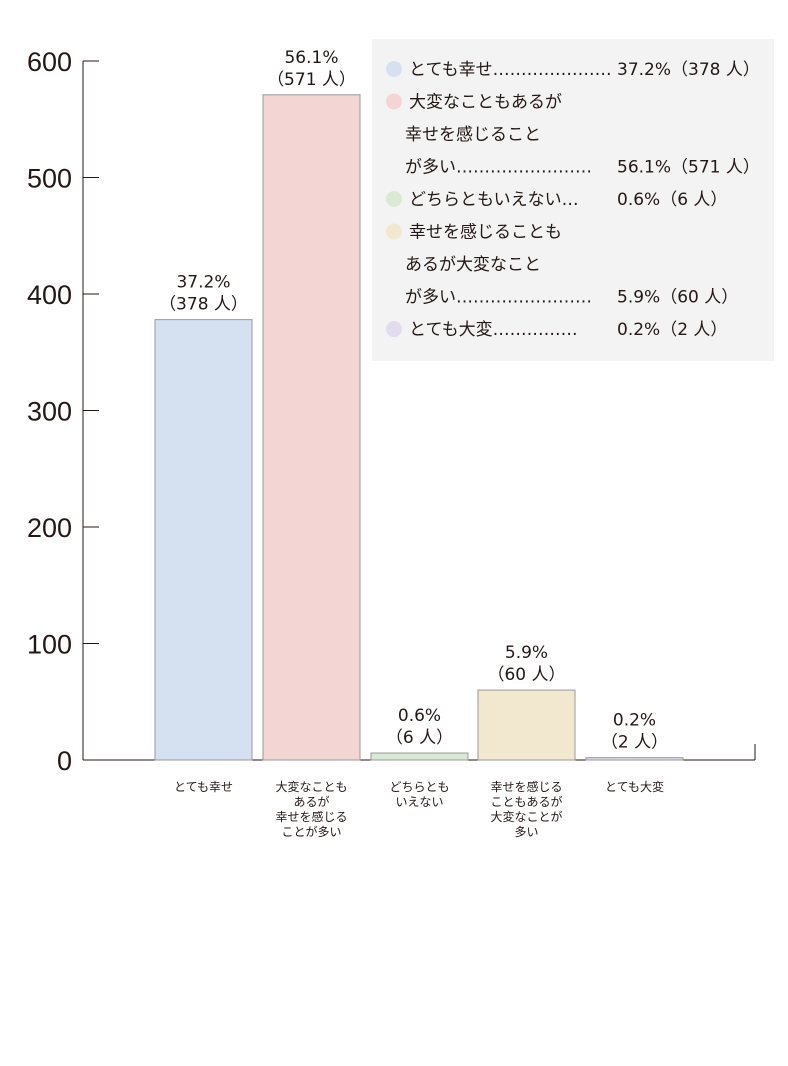  I want to click on data-label: （378 人）, so click(203, 305).